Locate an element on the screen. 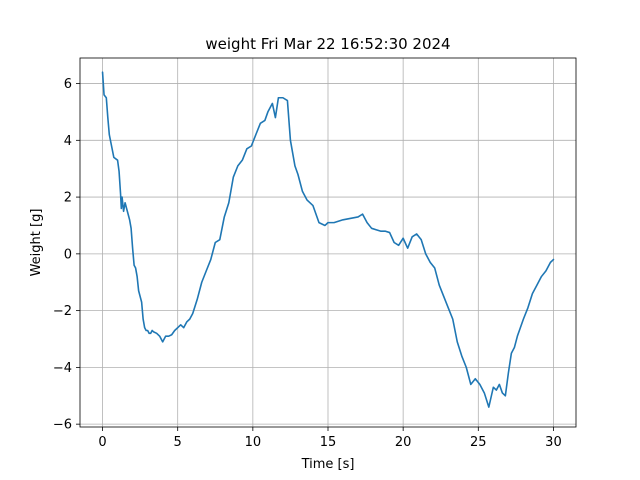 The width and height of the screenshot is (640, 480). x-tick-label: 20 is located at coordinates (403, 442).